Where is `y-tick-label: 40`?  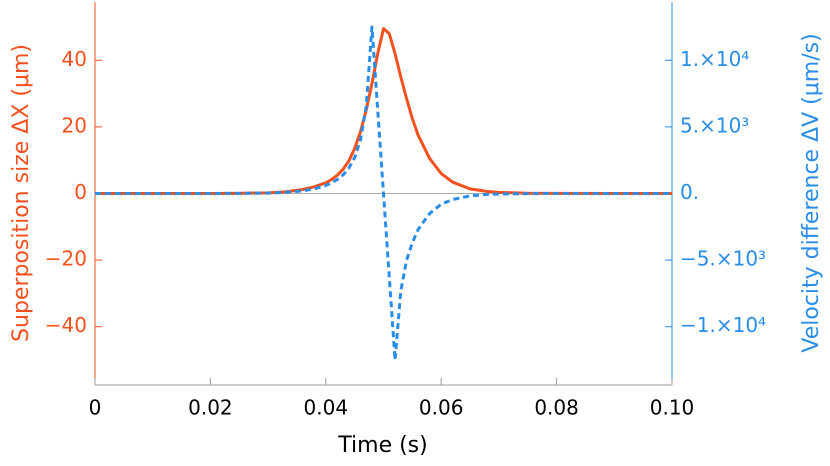
y-tick-label: 40 is located at coordinates (74, 59).